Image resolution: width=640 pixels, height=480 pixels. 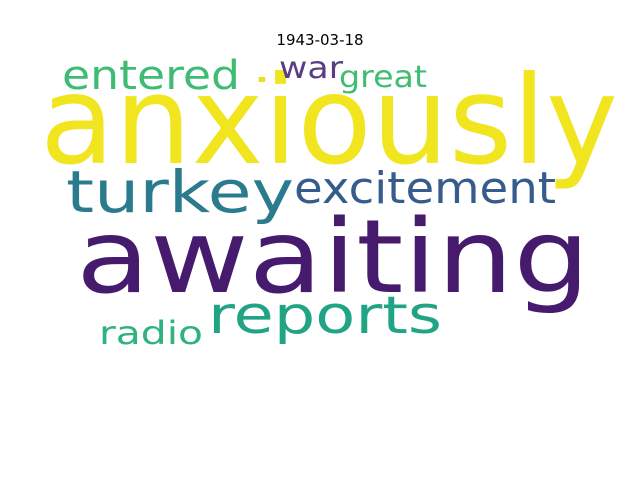 What do you see at coordinates (151, 76) in the screenshot?
I see `word-entered: entered` at bounding box center [151, 76].